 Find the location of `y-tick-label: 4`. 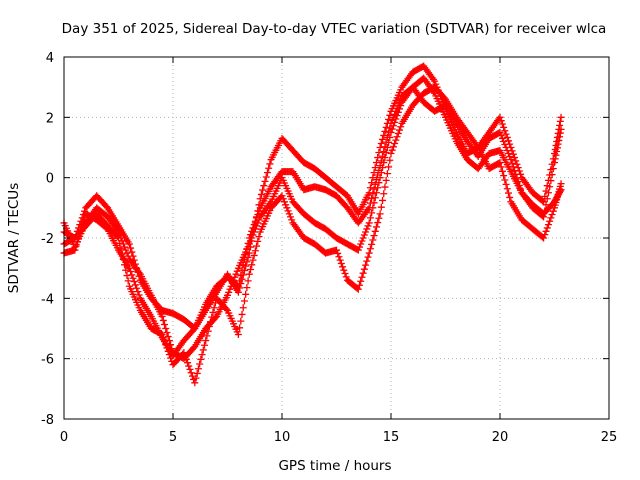

y-tick-label: 4 is located at coordinates (50, 58).